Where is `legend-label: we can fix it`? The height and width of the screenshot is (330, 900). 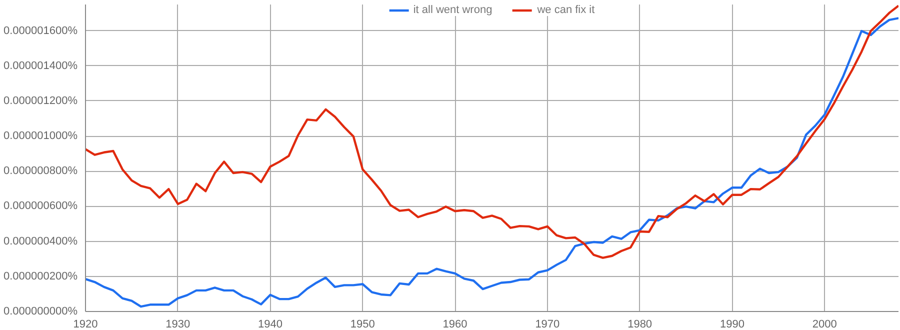 legend-label: we can fix it is located at coordinates (566, 10).